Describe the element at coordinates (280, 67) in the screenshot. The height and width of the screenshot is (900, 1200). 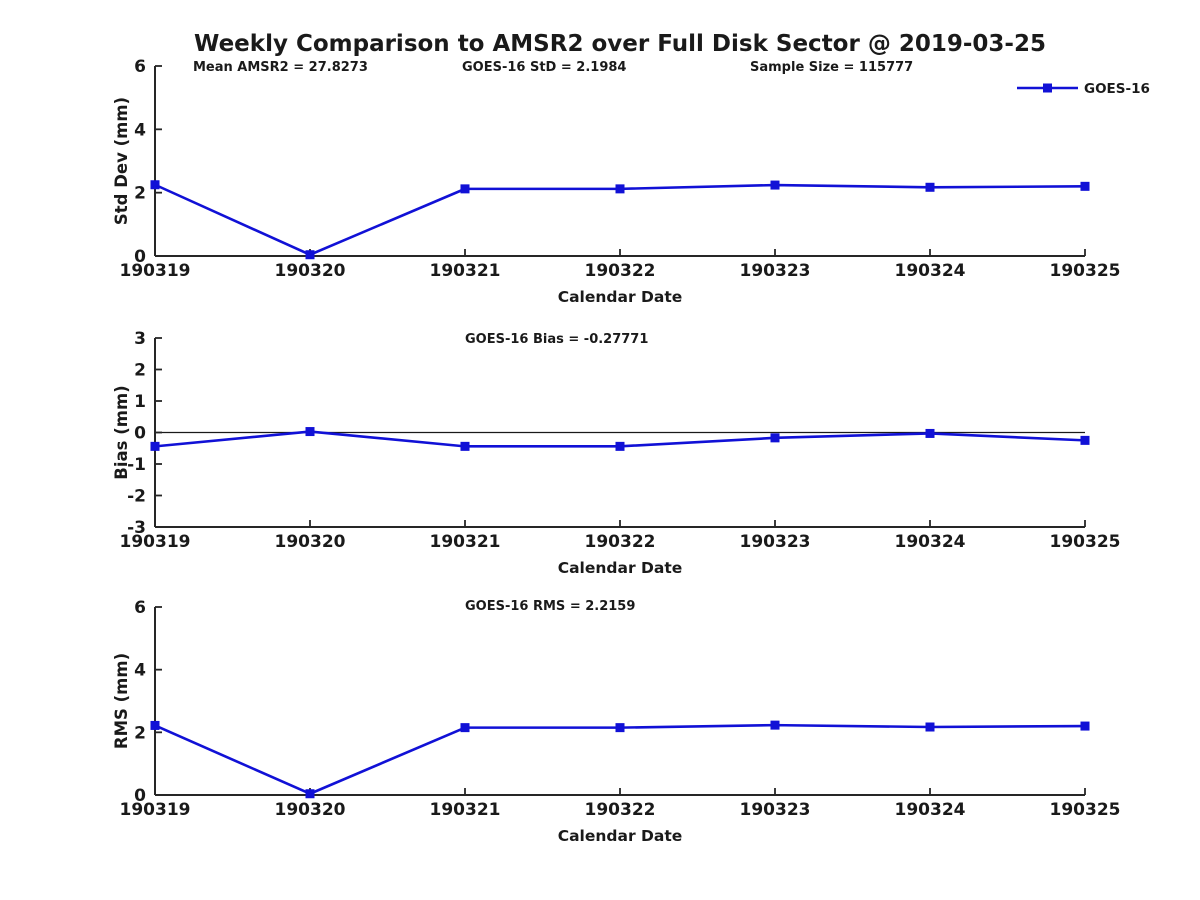
I see `annotation: Mean AMSR2 = 27.8273` at that location.